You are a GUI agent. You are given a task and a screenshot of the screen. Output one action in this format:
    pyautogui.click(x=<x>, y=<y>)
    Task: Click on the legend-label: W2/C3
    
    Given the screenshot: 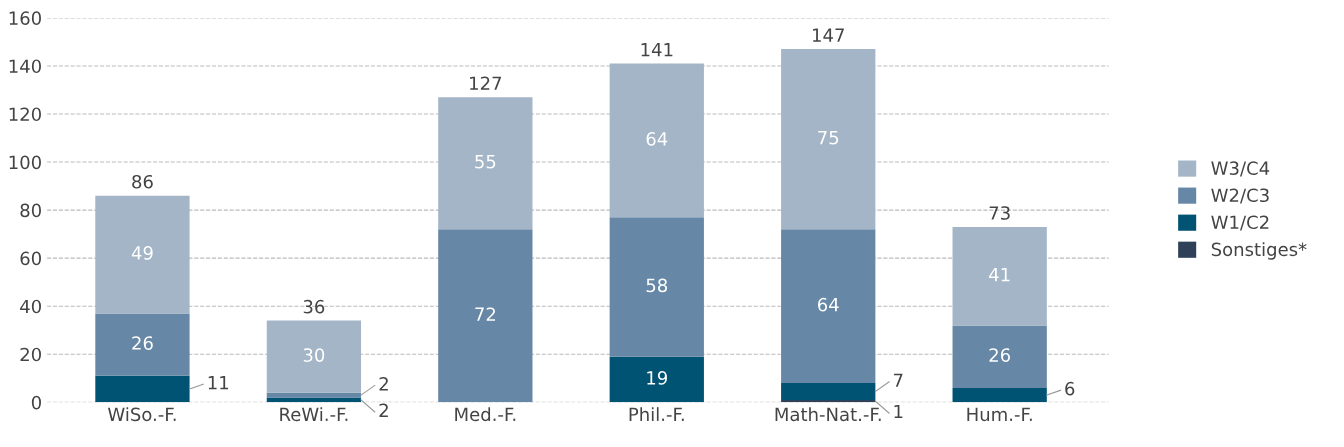 What is the action you would take?
    pyautogui.click(x=1240, y=196)
    